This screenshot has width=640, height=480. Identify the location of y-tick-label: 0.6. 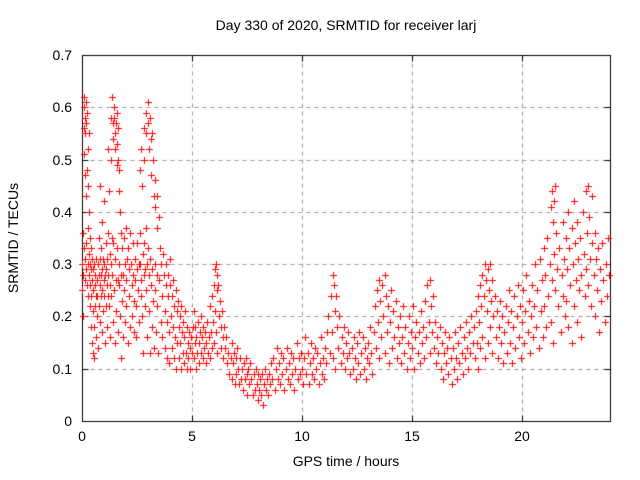
(62, 107).